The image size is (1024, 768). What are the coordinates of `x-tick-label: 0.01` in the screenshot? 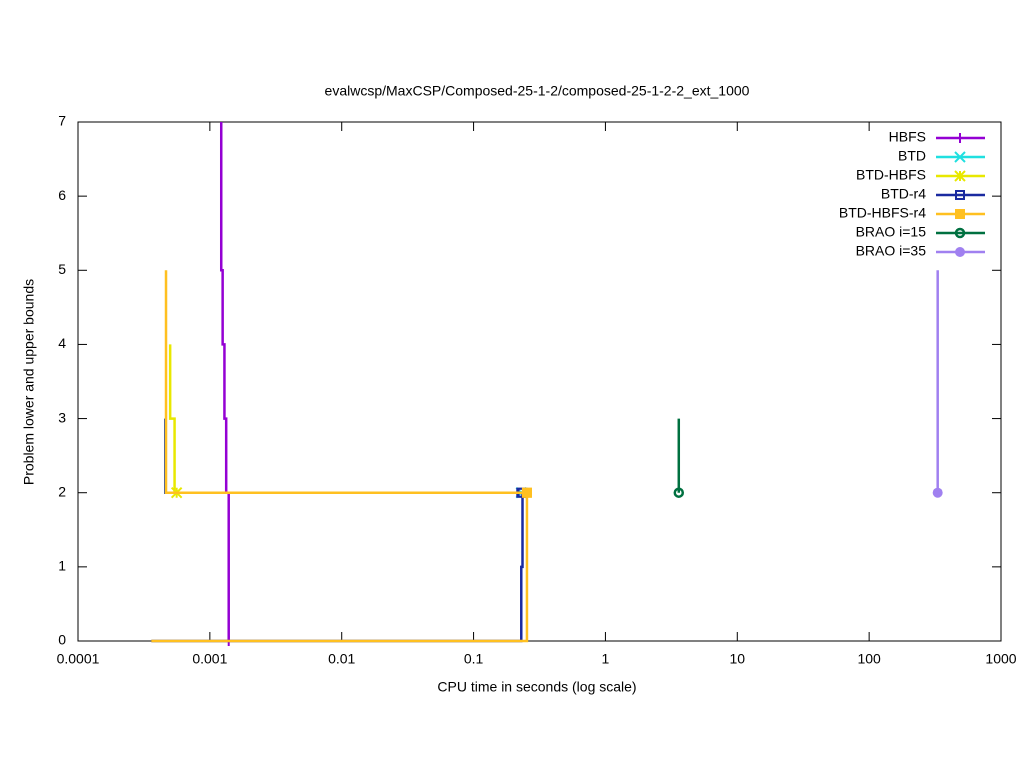 It's located at (341, 659).